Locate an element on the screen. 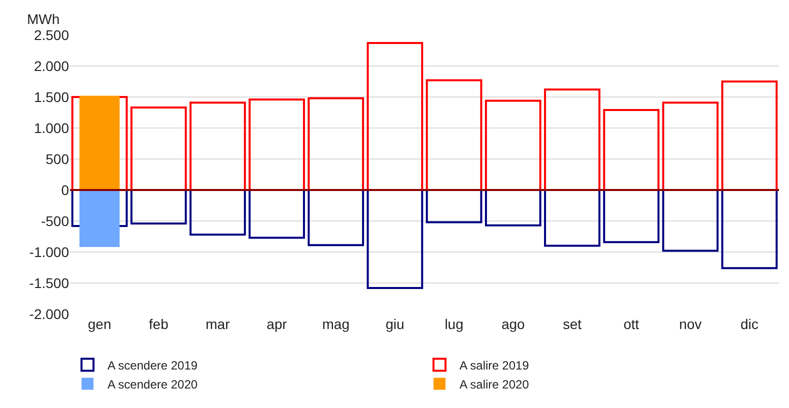  legend-label: A salire 2019 is located at coordinates (495, 365).